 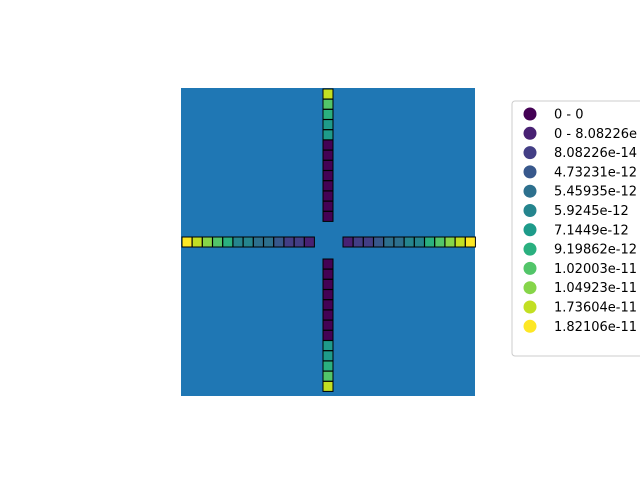 What do you see at coordinates (595, 308) in the screenshot?
I see `legend-label: 1.73604e-11` at bounding box center [595, 308].